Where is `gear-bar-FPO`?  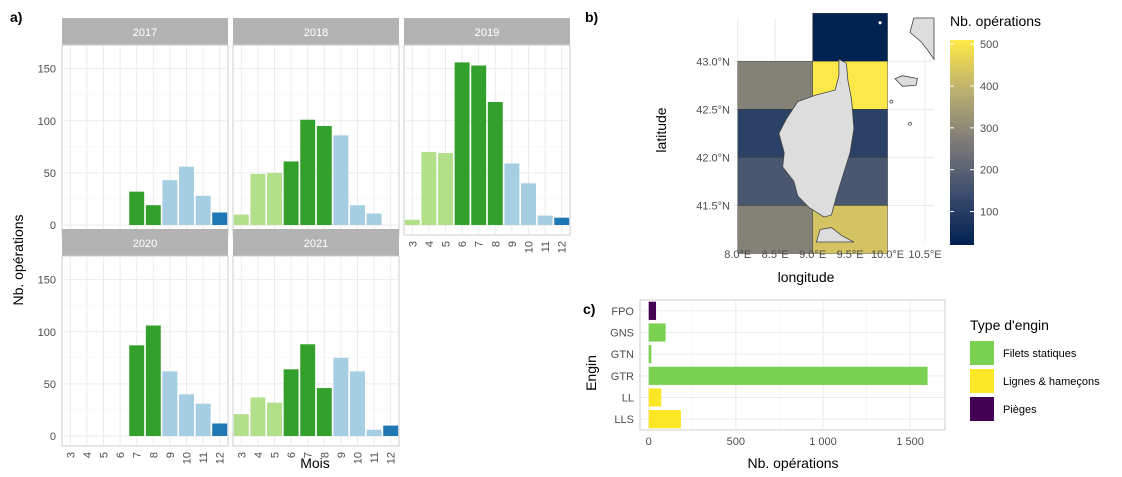 gear-bar-FPO is located at coordinates (652, 310).